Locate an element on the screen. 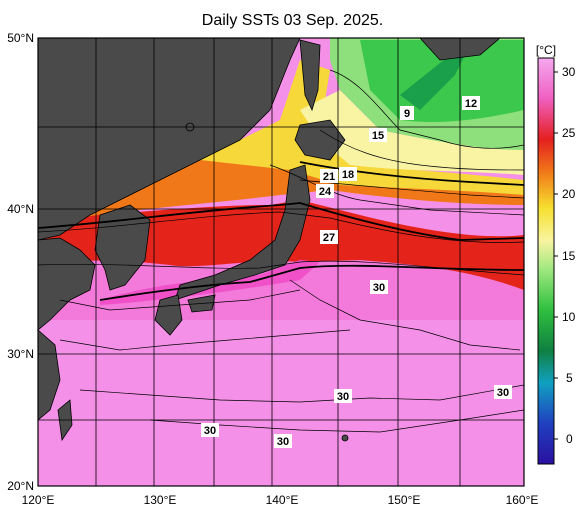 The width and height of the screenshot is (585, 512). lon-label: 140°E is located at coordinates (282, 500).